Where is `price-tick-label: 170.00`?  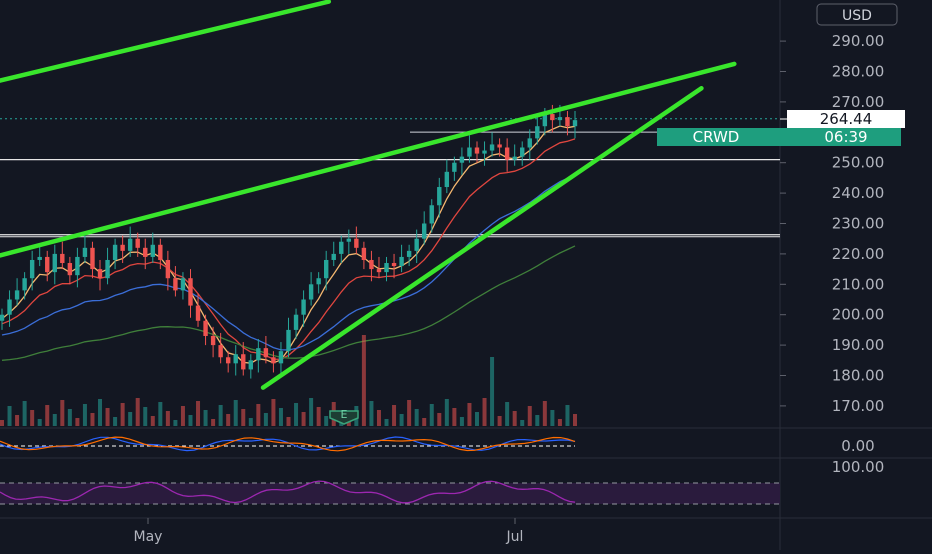
price-tick-label: 170.00 is located at coordinates (858, 406).